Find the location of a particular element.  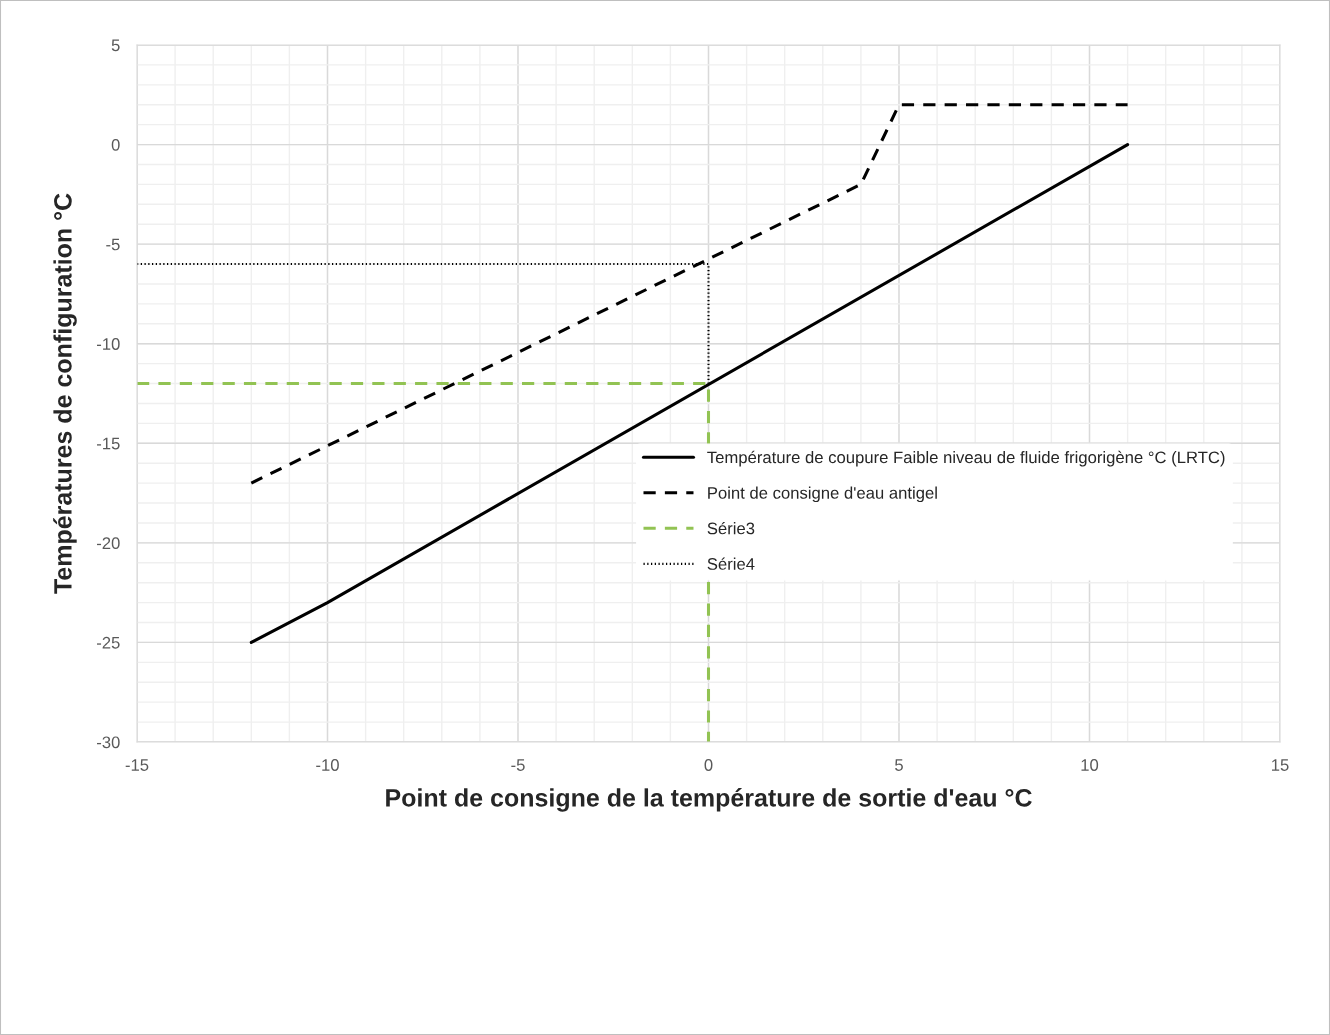

x-tick-label: -15 is located at coordinates (137, 765).